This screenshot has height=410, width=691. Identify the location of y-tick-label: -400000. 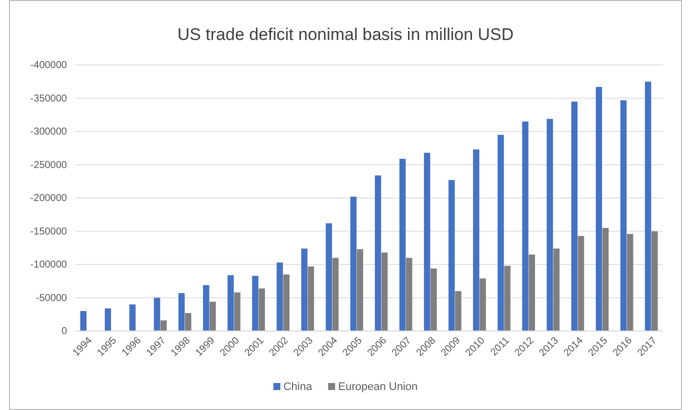
(49, 66).